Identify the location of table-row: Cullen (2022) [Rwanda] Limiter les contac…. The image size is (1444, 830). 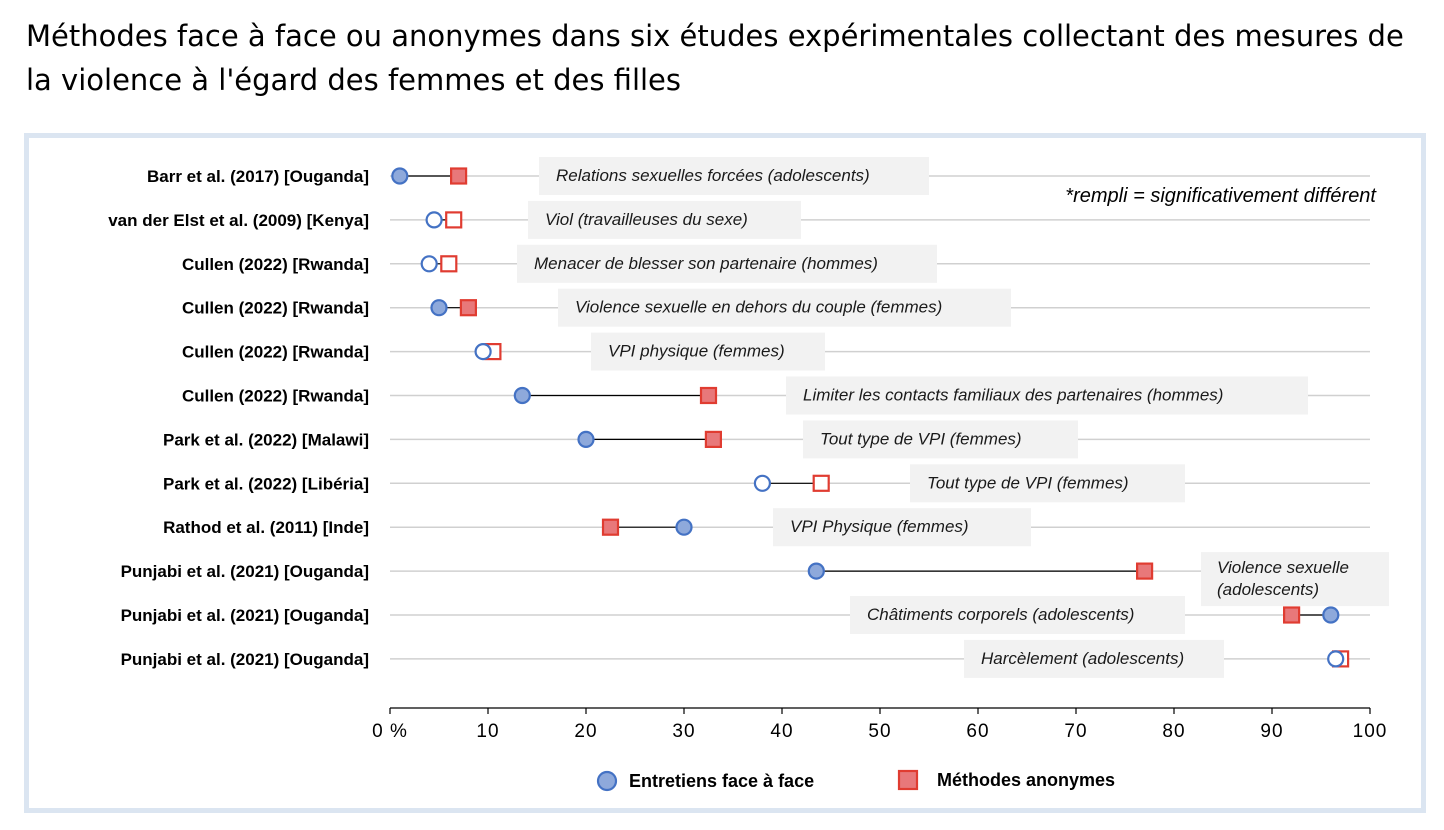
(776, 395).